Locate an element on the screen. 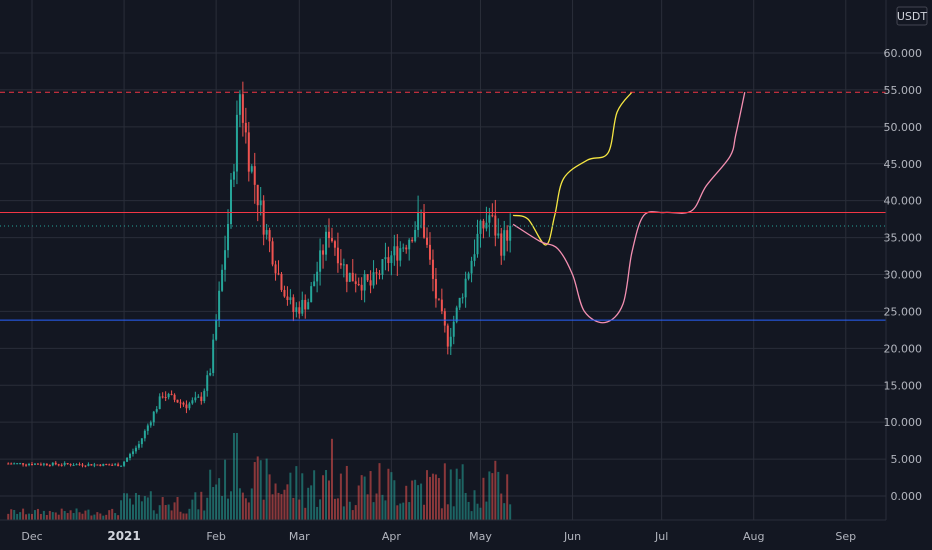 The height and width of the screenshot is (550, 932). y-tick-label: 25.000 is located at coordinates (903, 311).